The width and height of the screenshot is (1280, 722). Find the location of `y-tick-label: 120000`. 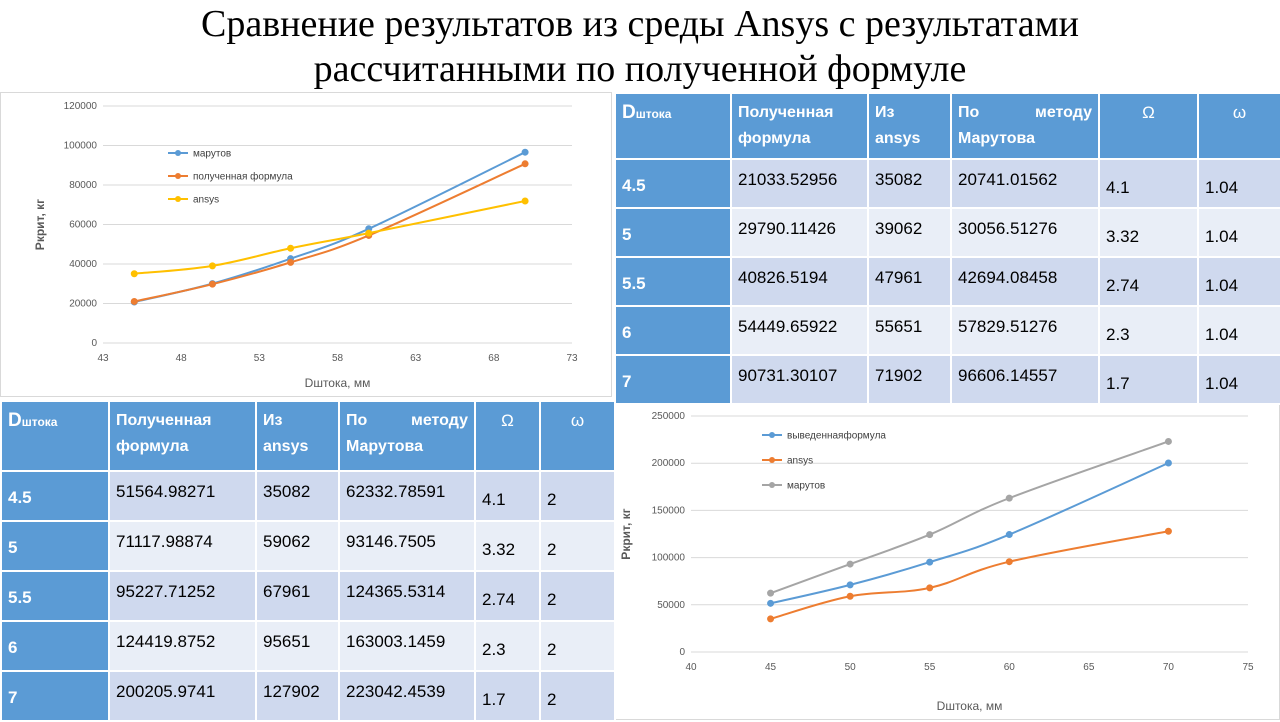

y-tick-label: 120000 is located at coordinates (81, 106).